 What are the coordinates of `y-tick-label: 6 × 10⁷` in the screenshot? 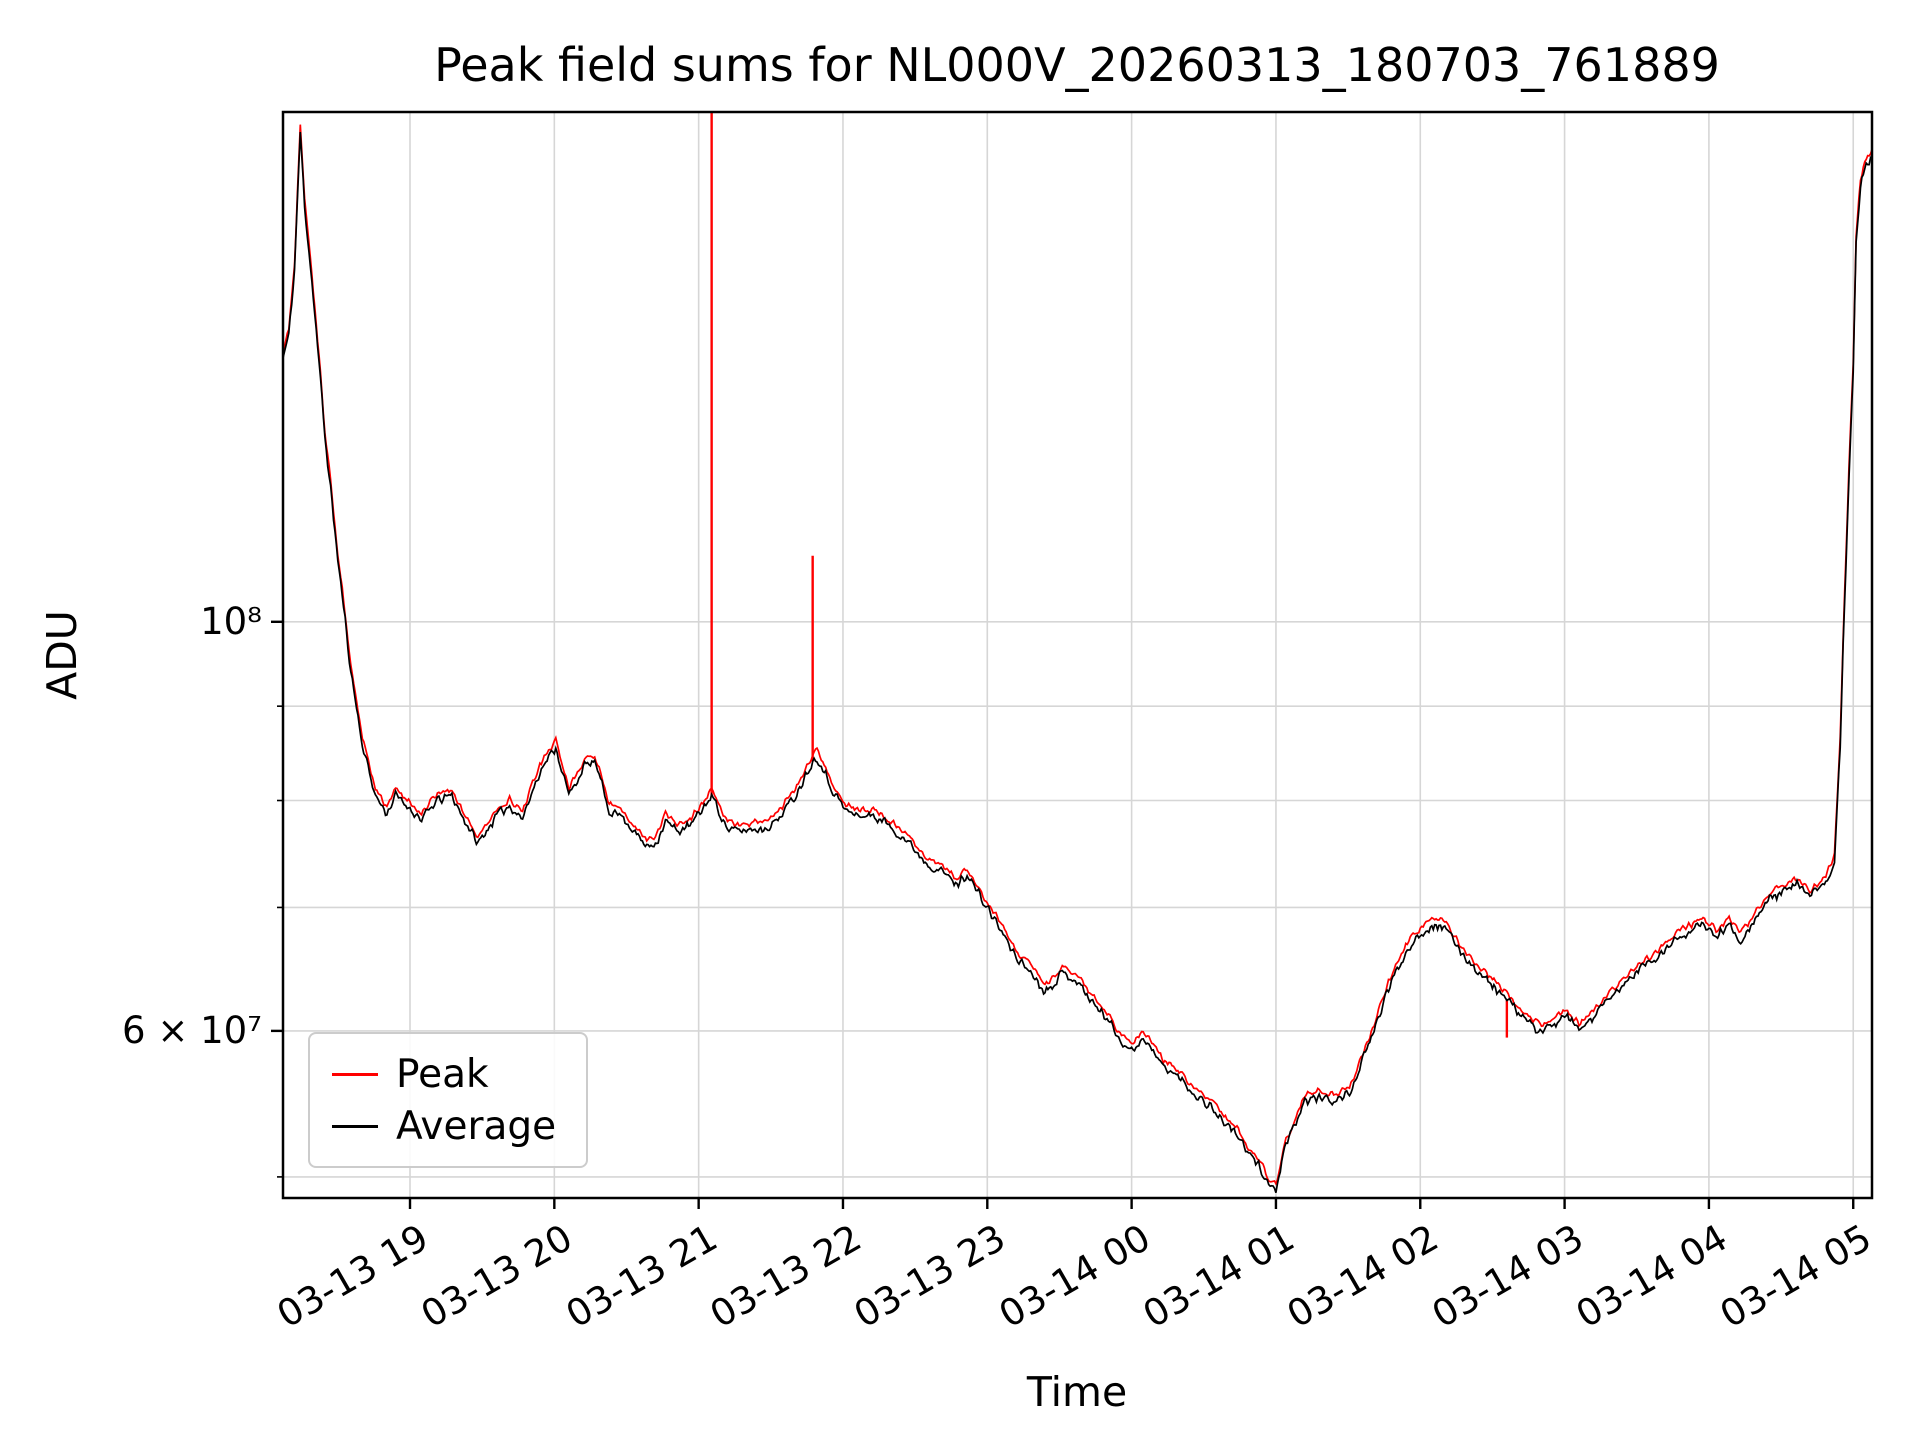 It's located at (192, 1030).